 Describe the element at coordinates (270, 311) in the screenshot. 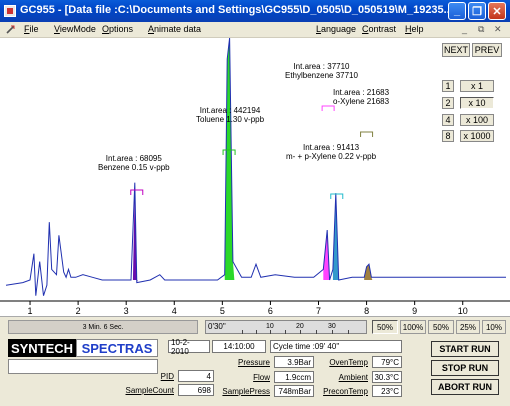

I see `x-tick-label: 6` at that location.